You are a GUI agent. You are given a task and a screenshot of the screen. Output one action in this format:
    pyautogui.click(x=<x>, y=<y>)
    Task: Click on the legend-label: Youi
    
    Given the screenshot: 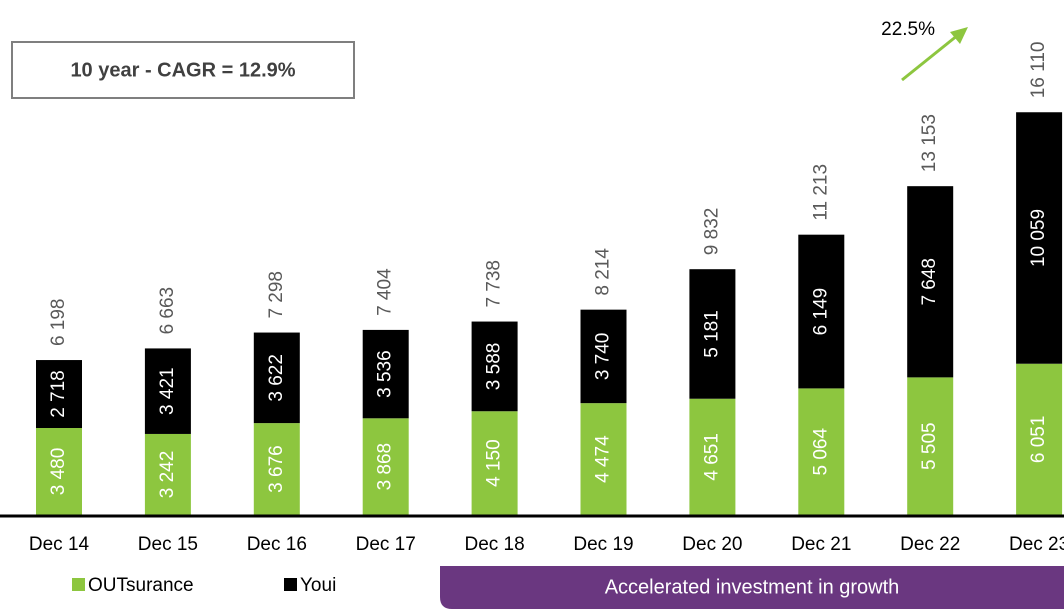 What is the action you would take?
    pyautogui.click(x=318, y=585)
    